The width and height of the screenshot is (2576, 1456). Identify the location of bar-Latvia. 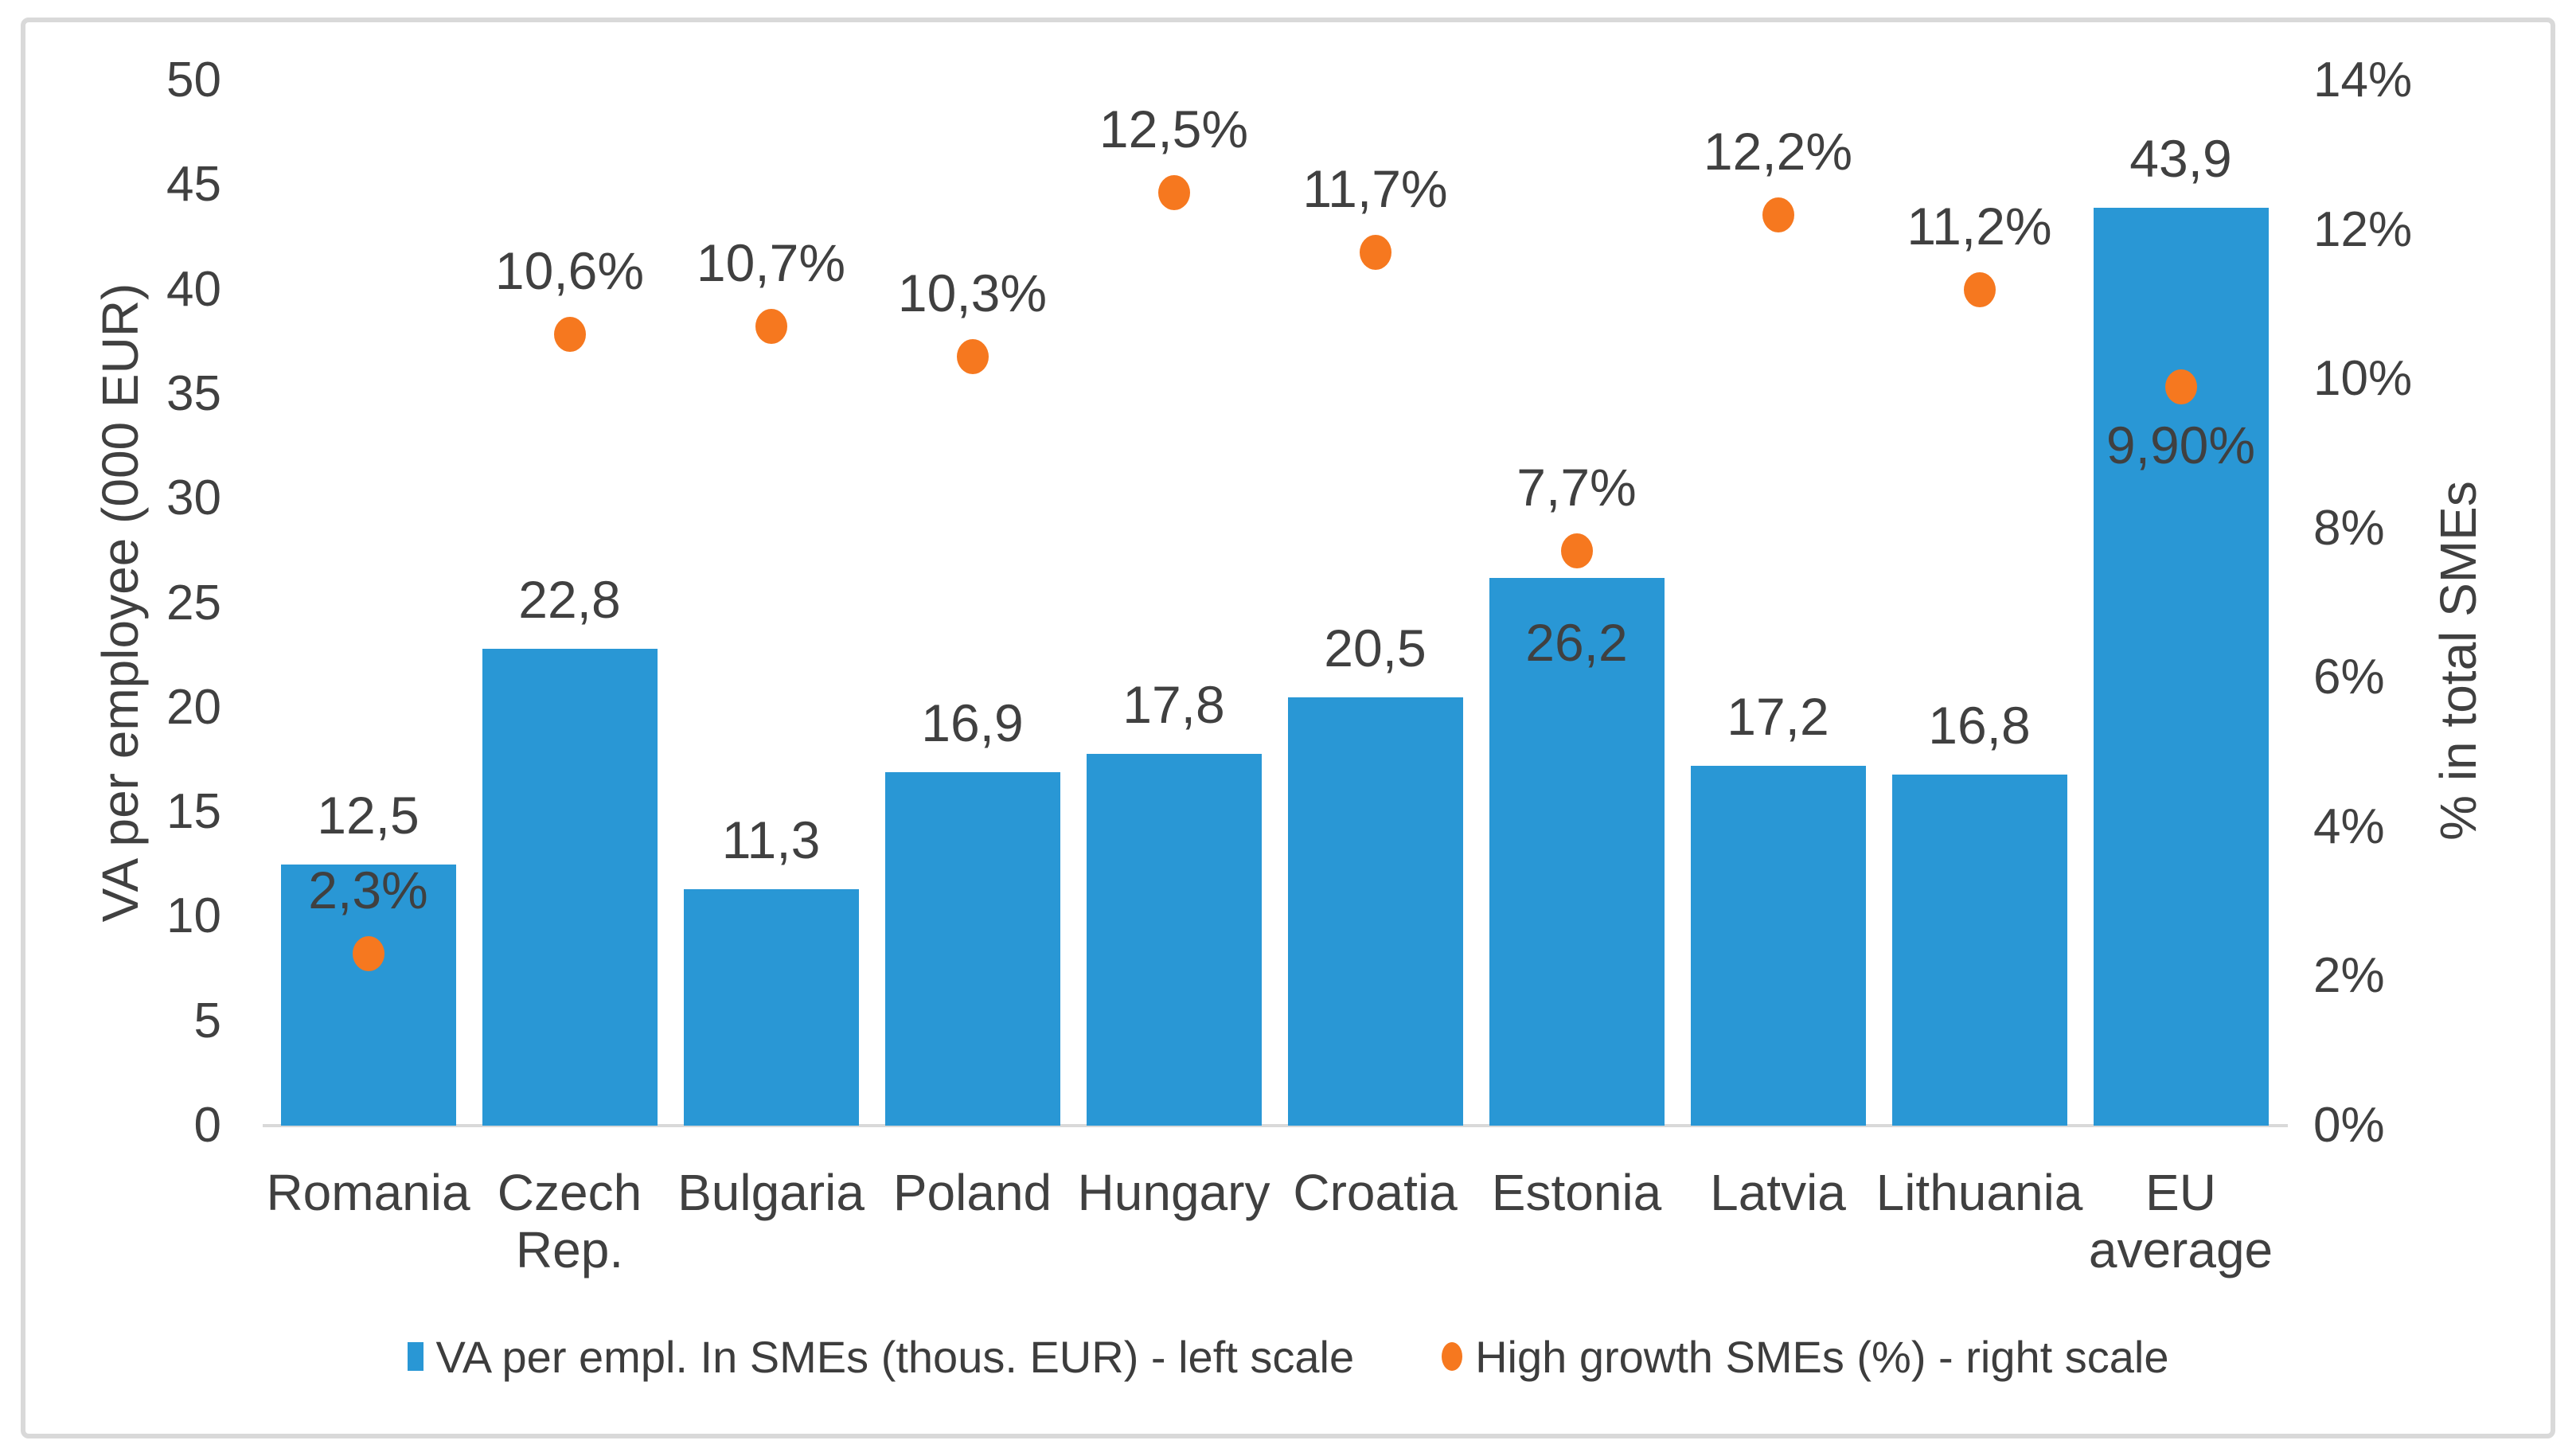
(1778, 946).